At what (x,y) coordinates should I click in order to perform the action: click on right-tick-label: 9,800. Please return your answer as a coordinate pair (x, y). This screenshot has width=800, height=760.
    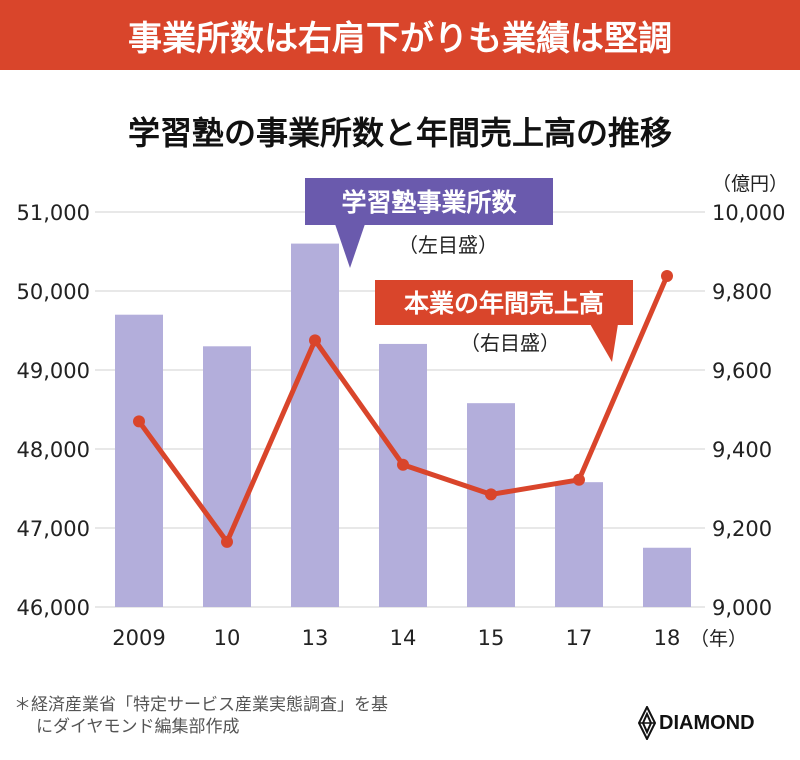
    Looking at the image, I should click on (742, 292).